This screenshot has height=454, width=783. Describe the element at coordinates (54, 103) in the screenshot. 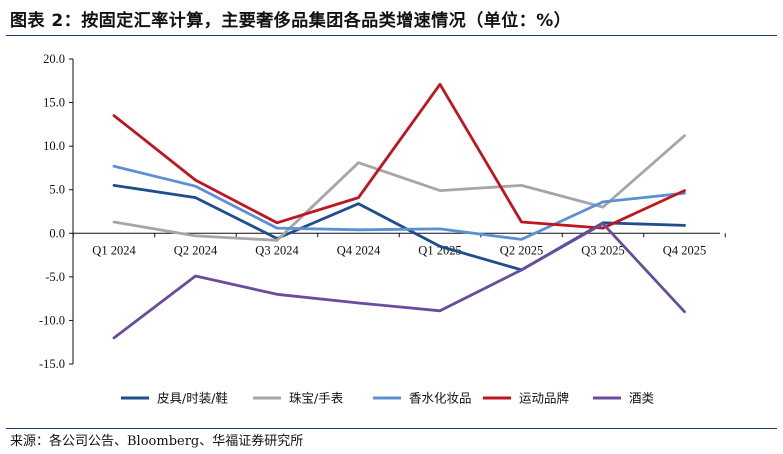

I see `y-tick-label: 15.0` at that location.